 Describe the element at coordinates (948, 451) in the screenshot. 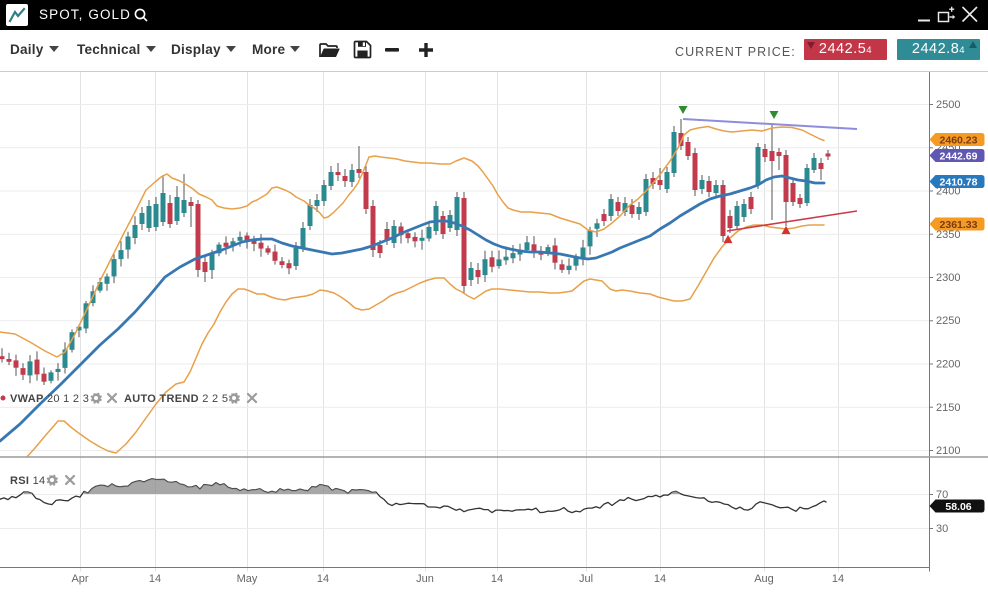

I see `svg-text: 2100` at that location.